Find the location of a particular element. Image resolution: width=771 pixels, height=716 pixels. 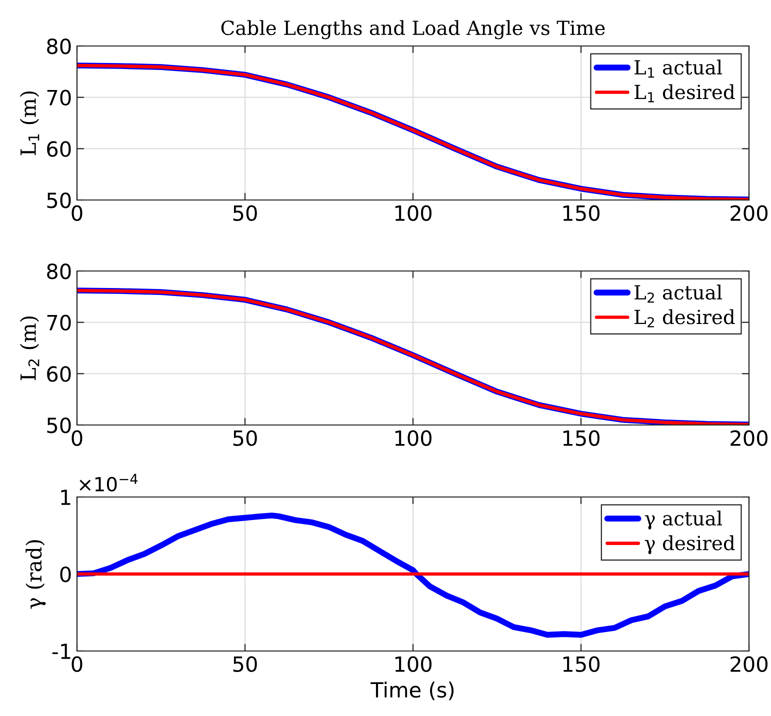

legend-label: γ actual is located at coordinates (683, 520).